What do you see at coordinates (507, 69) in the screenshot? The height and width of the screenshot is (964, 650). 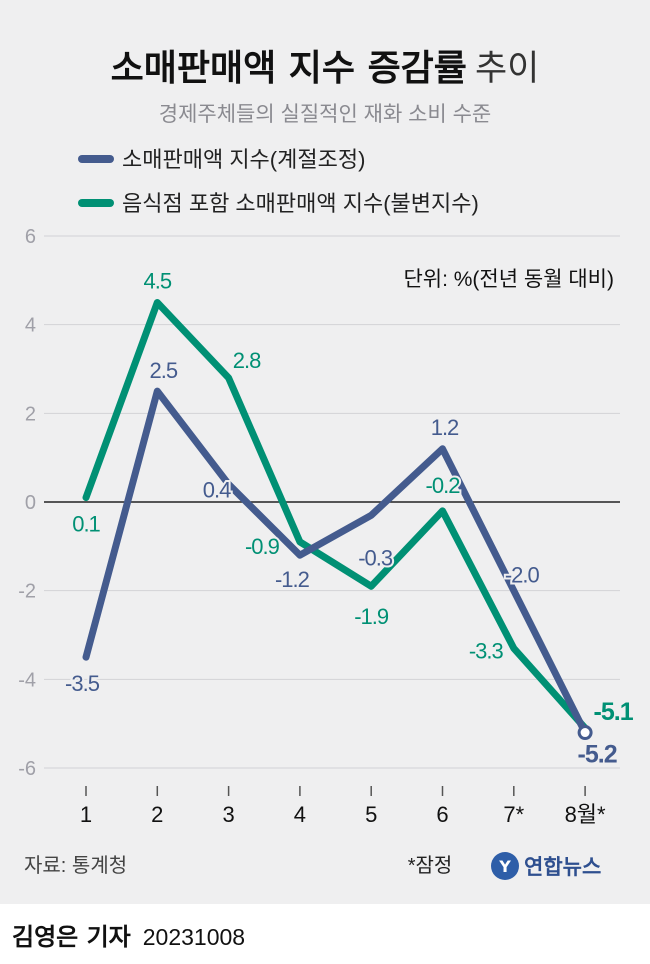 I see `page-title-light: 추이` at bounding box center [507, 69].